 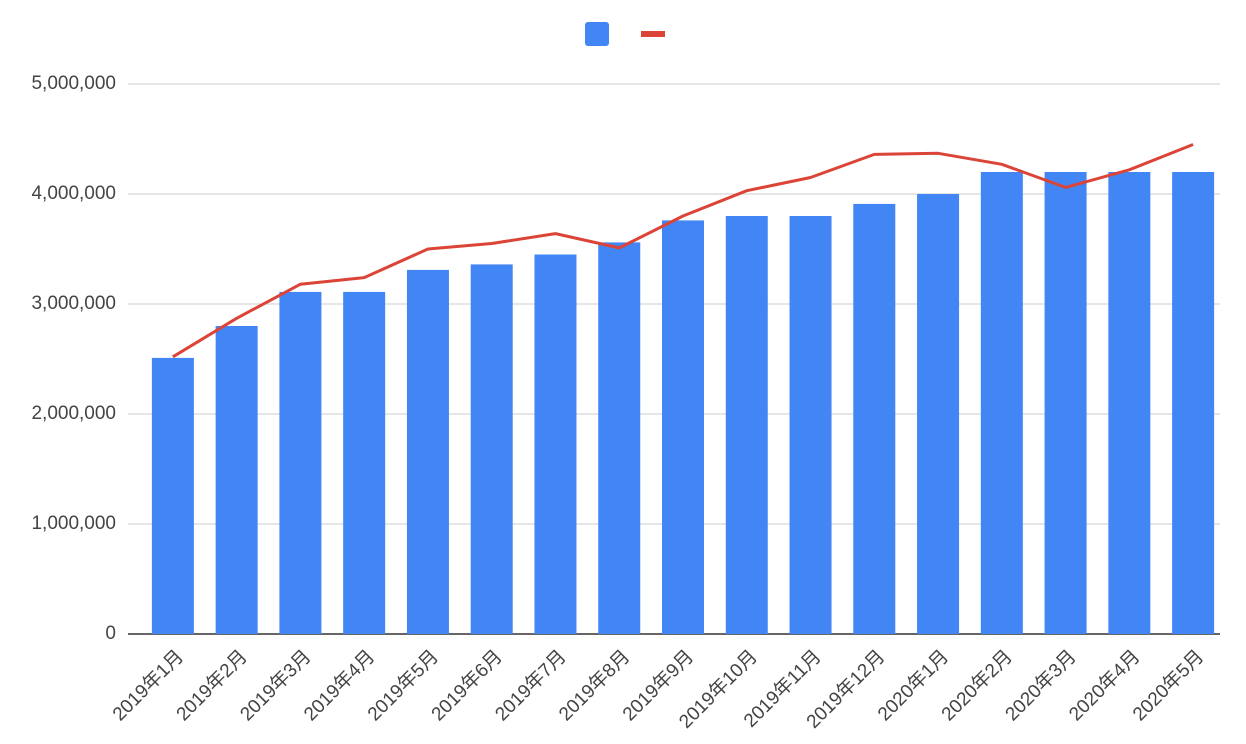 What do you see at coordinates (73, 413) in the screenshot?
I see `y-tick-label: 2,000,000` at bounding box center [73, 413].